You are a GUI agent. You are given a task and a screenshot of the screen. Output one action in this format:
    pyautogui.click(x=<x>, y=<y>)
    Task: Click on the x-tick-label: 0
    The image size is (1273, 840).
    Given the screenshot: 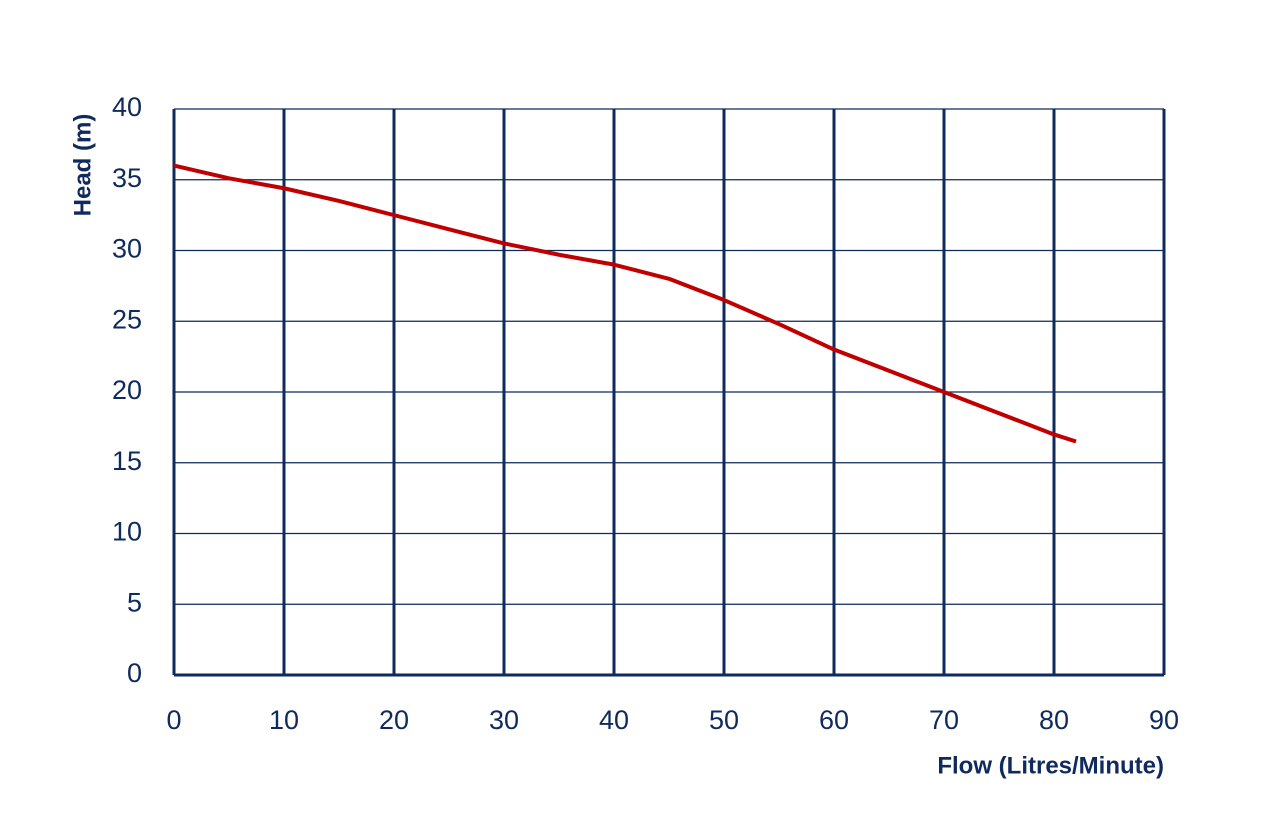 What is the action you would take?
    pyautogui.click(x=173, y=720)
    